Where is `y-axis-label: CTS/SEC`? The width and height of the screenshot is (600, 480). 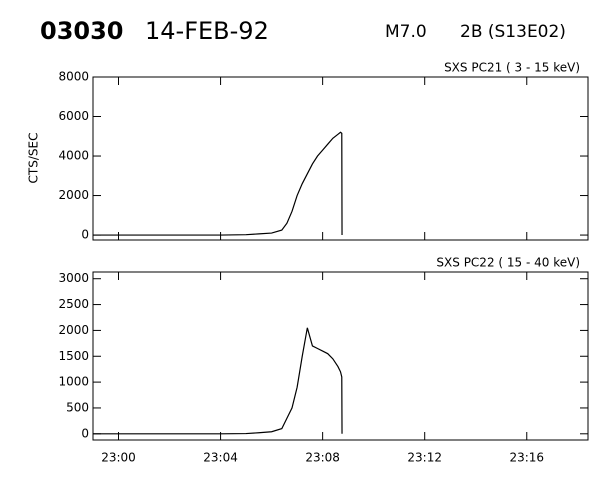 y-axis-label: CTS/SEC is located at coordinates (34, 158).